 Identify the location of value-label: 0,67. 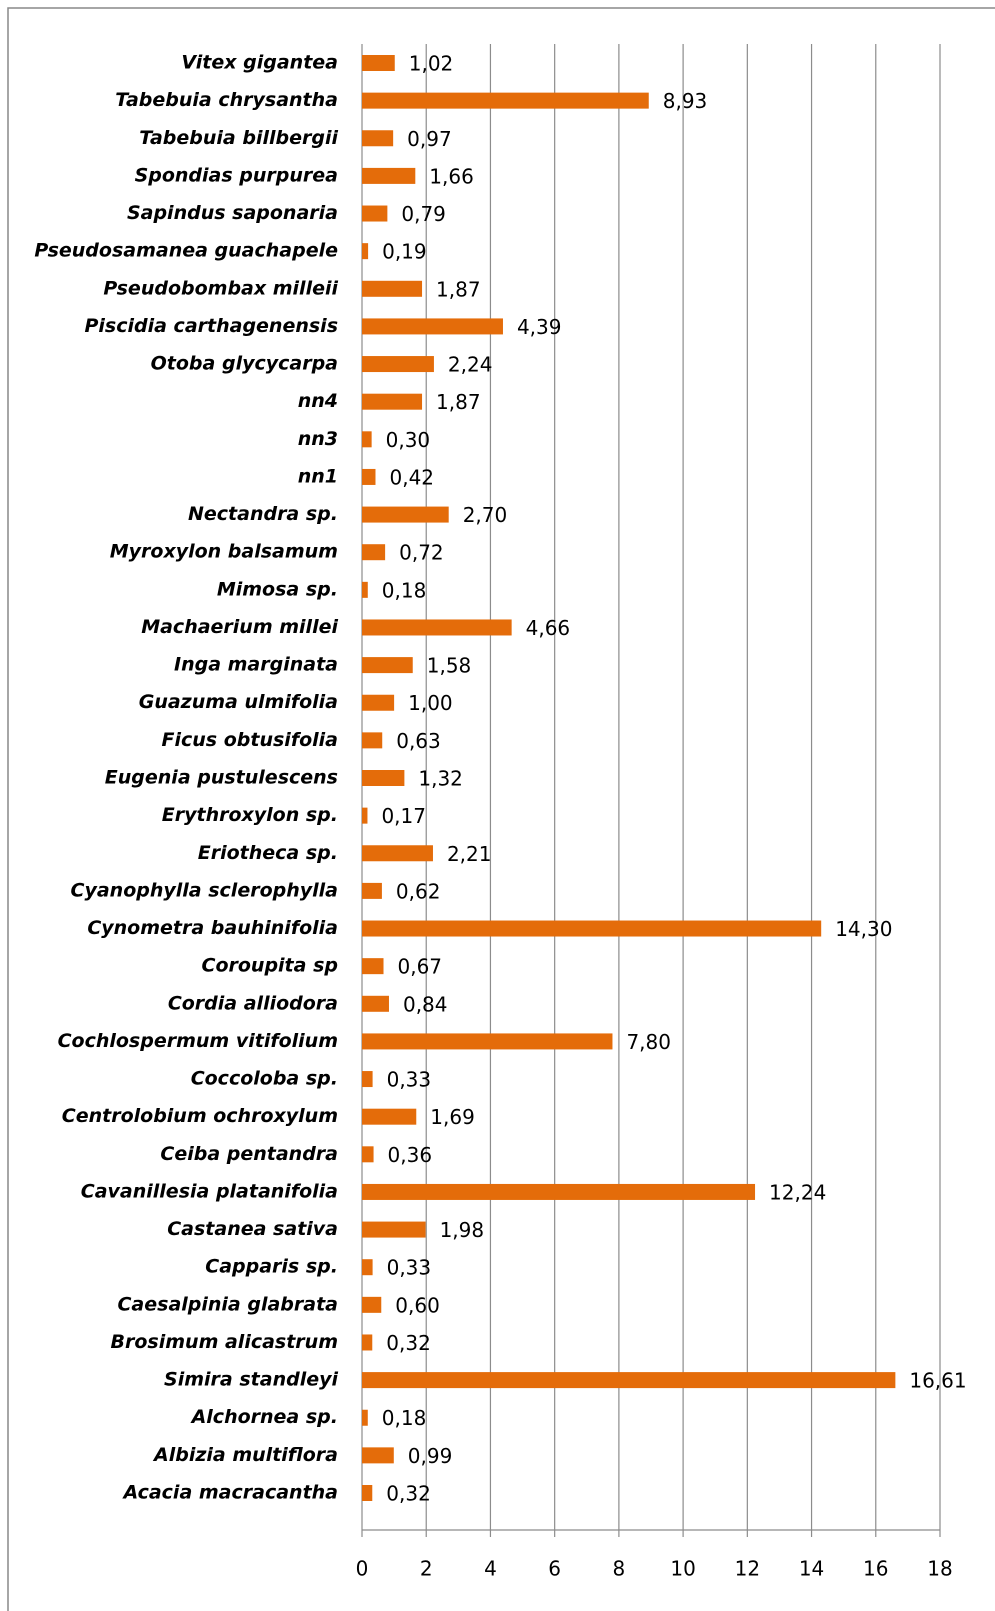
(420, 967).